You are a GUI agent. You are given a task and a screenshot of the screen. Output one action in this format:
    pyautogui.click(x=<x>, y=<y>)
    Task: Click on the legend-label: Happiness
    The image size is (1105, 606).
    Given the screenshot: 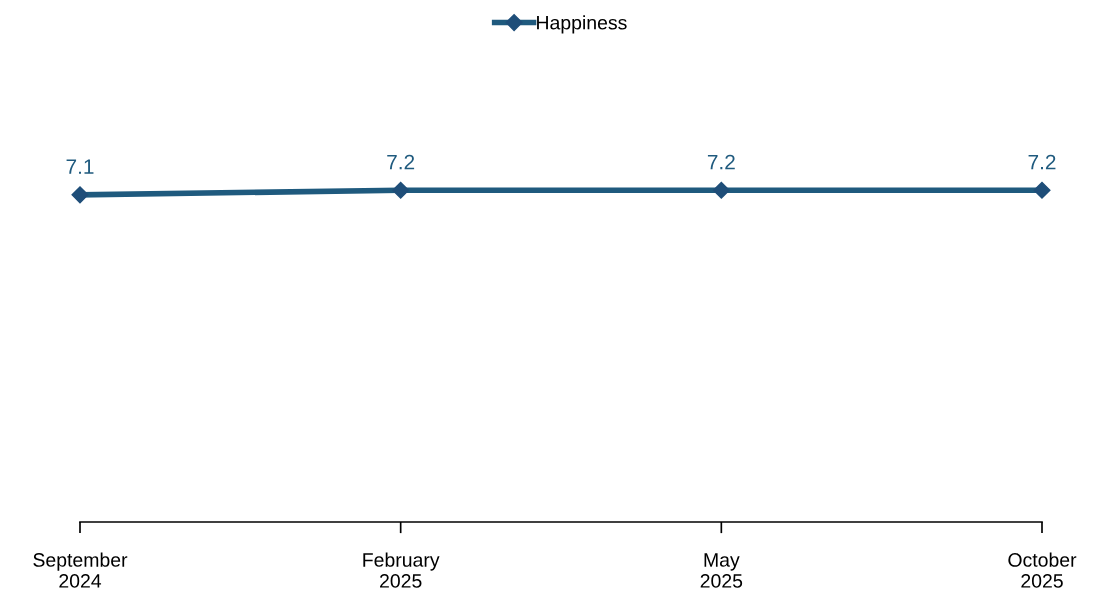 What is the action you would take?
    pyautogui.click(x=582, y=24)
    